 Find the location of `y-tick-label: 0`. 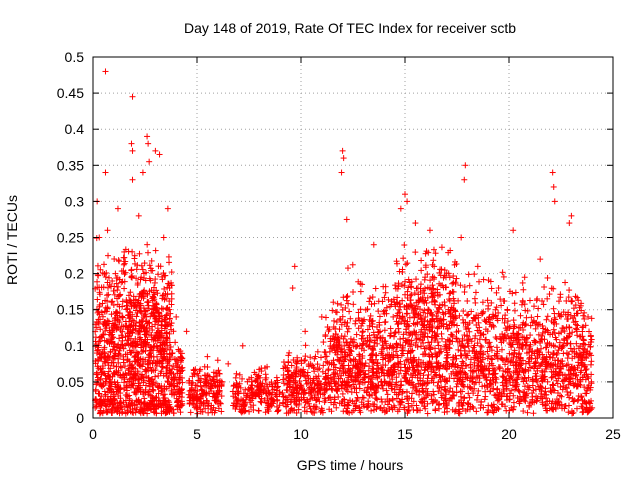

y-tick-label: 0 is located at coordinates (80, 418).